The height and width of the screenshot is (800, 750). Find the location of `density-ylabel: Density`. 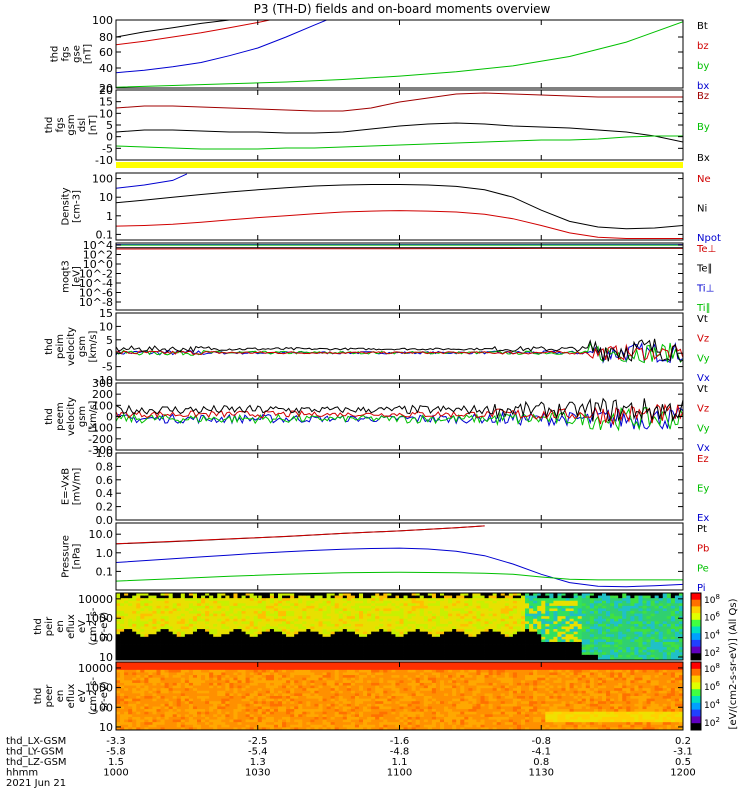

density-ylabel: Density is located at coordinates (66, 206).